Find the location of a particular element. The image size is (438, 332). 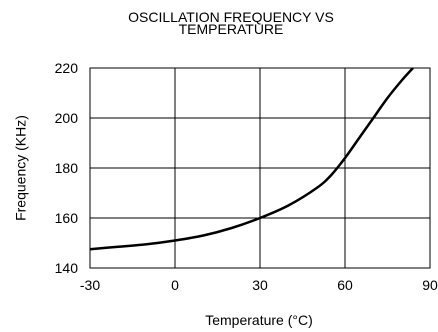

x-tick-label: 0 is located at coordinates (175, 285).